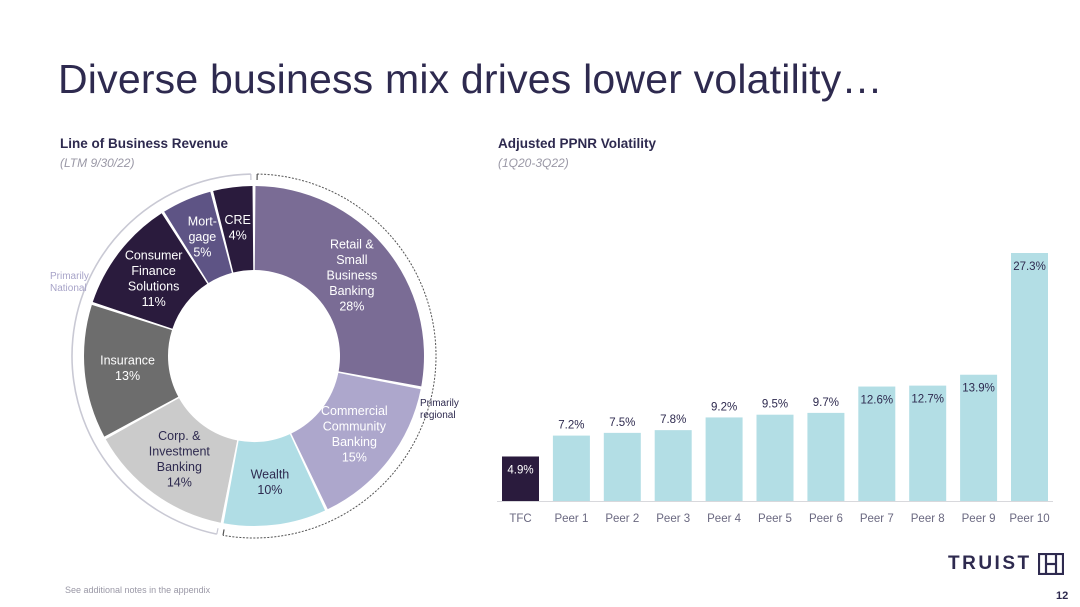 Image resolution: width=1080 pixels, height=607 pixels. I want to click on bar-value-label: 9.7%, so click(826, 403).